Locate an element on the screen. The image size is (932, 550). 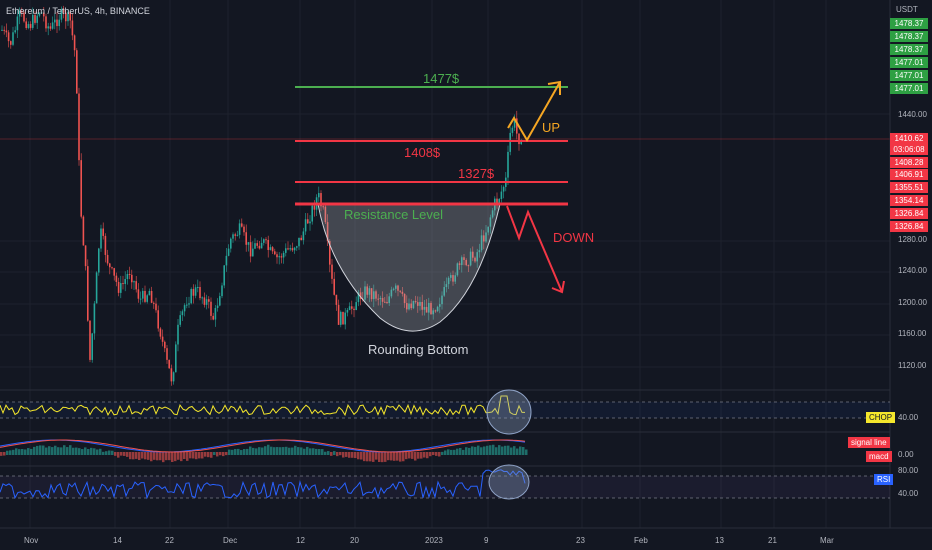
signal-line is located at coordinates (263, 446).